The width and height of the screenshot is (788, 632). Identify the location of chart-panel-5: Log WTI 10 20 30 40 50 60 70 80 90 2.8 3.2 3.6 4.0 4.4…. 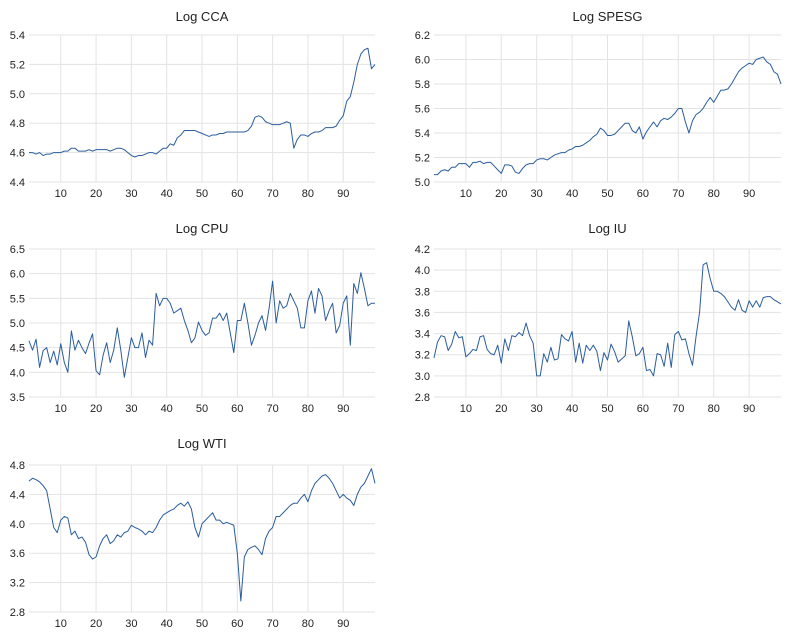
(193, 533).